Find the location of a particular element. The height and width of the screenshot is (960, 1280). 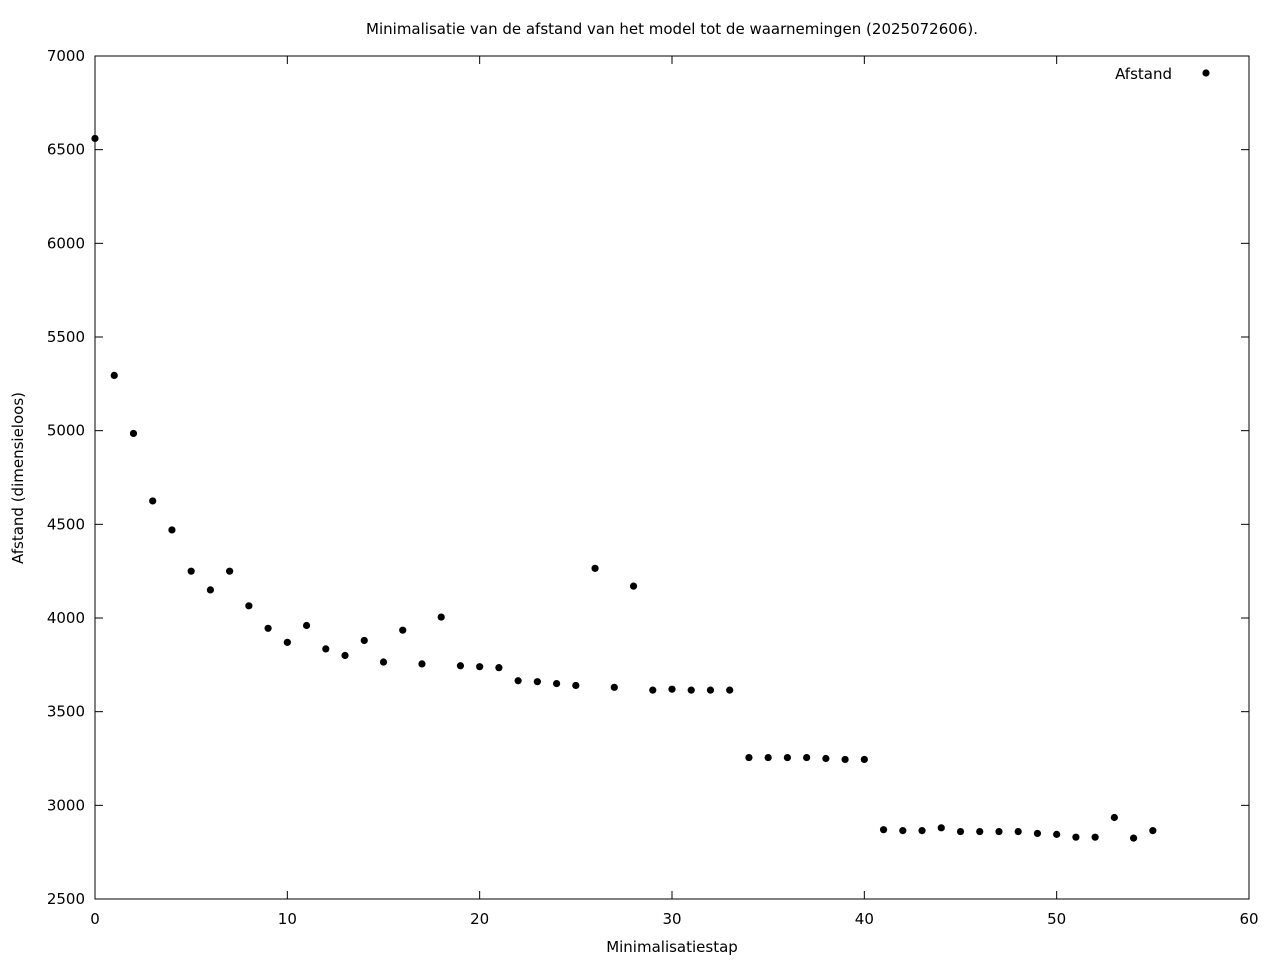

y-axis-label: Afstand (dimensieloos) is located at coordinates (18, 478).